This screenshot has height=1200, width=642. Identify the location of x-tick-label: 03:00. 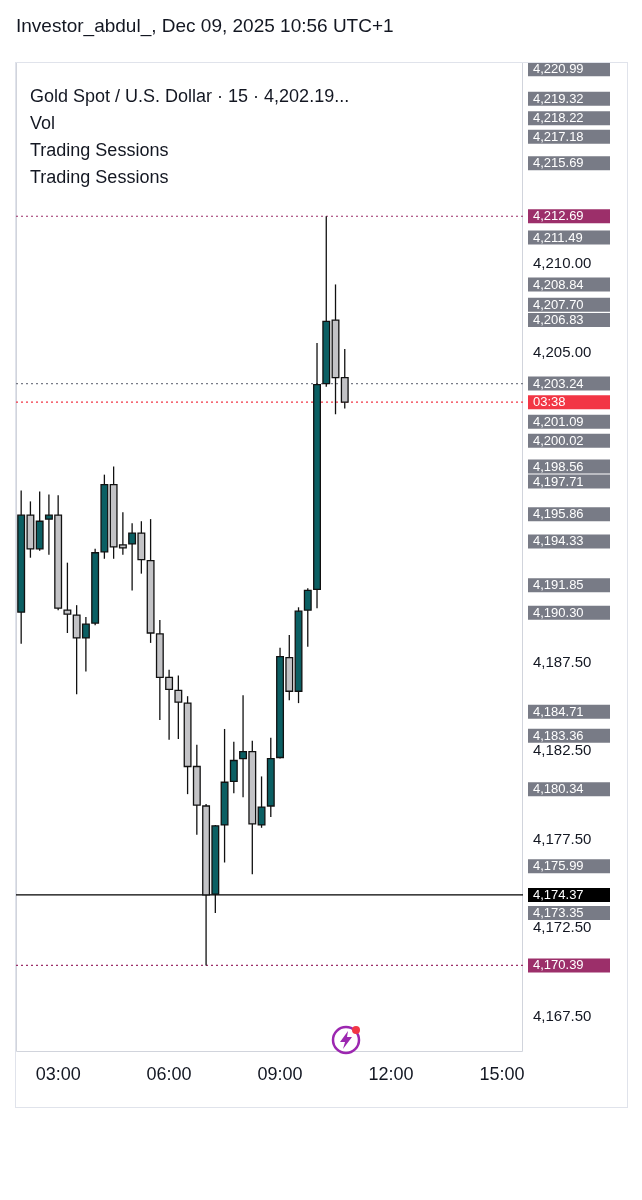
(58, 1073).